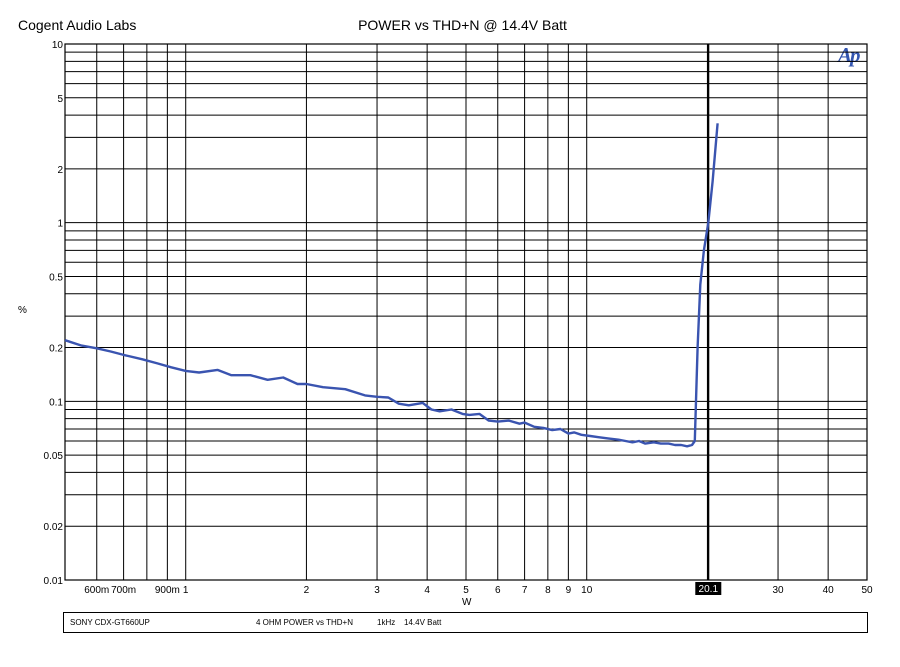 Image resolution: width=900 pixels, height=667 pixels. Describe the element at coordinates (96, 590) in the screenshot. I see `x-tick-label: 600m` at that location.